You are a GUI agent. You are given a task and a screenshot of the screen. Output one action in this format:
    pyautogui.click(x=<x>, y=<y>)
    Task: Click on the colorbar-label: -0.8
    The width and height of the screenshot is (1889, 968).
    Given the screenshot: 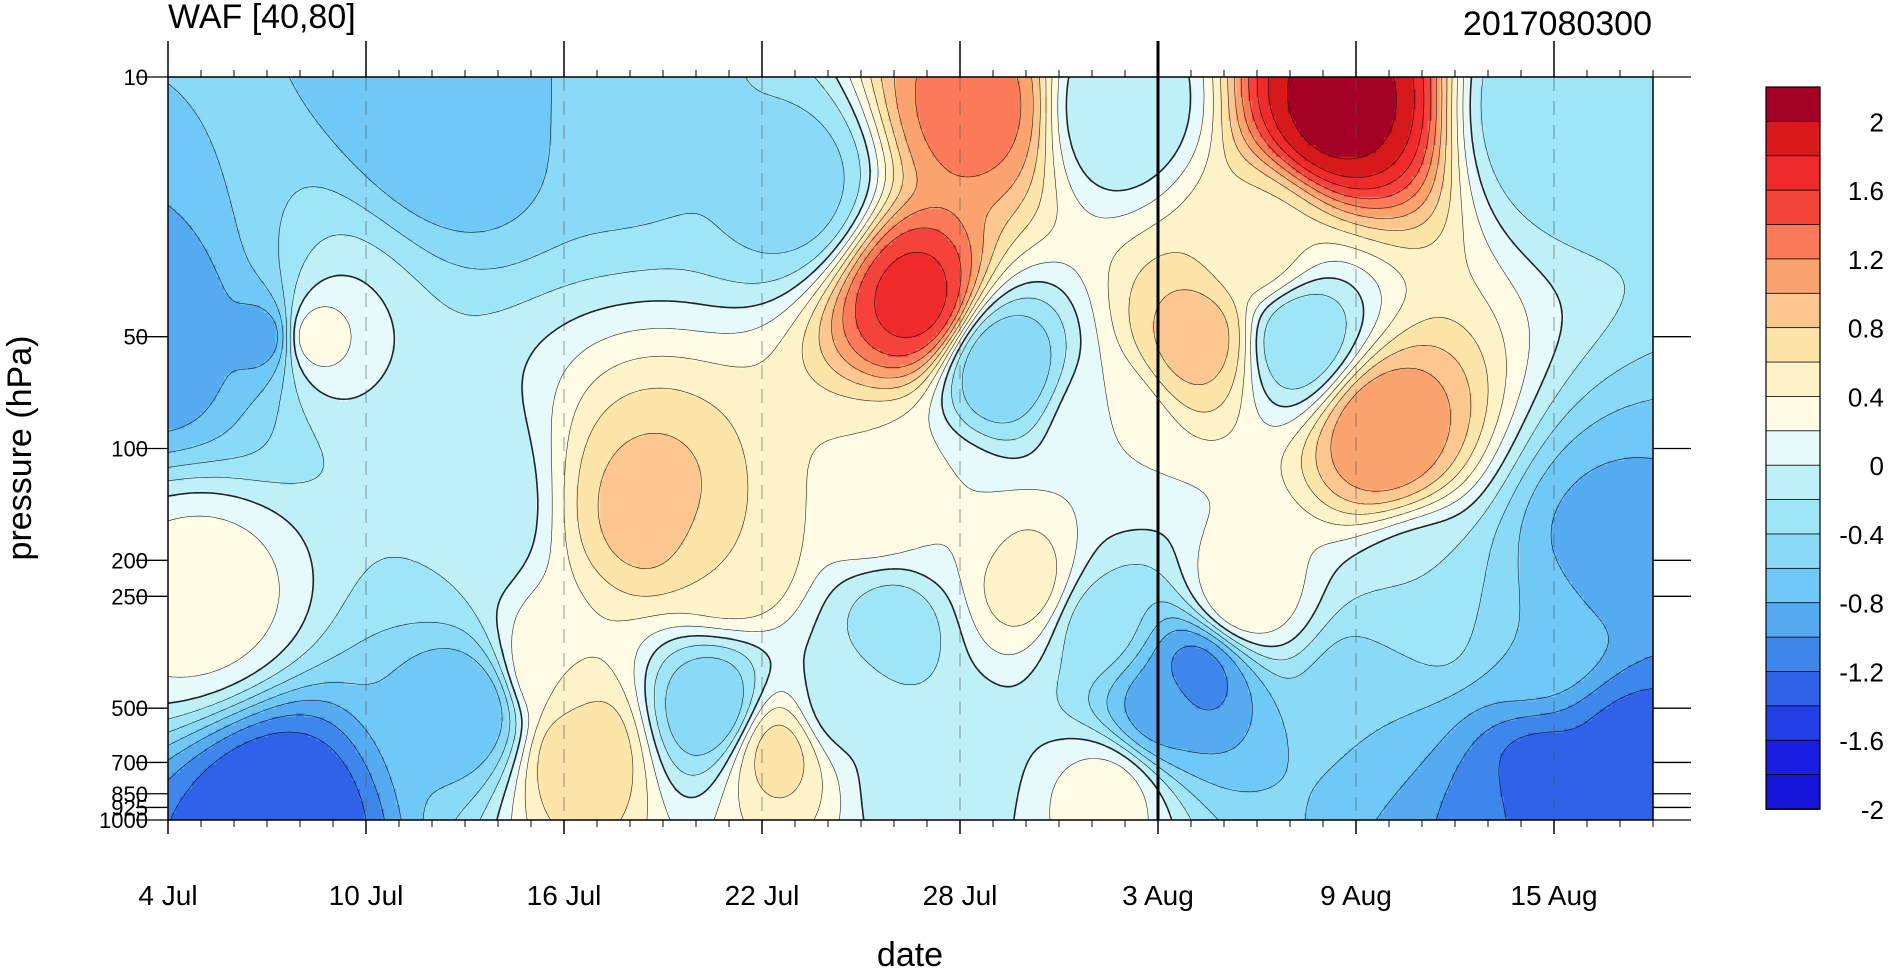 What is the action you would take?
    pyautogui.click(x=1861, y=604)
    